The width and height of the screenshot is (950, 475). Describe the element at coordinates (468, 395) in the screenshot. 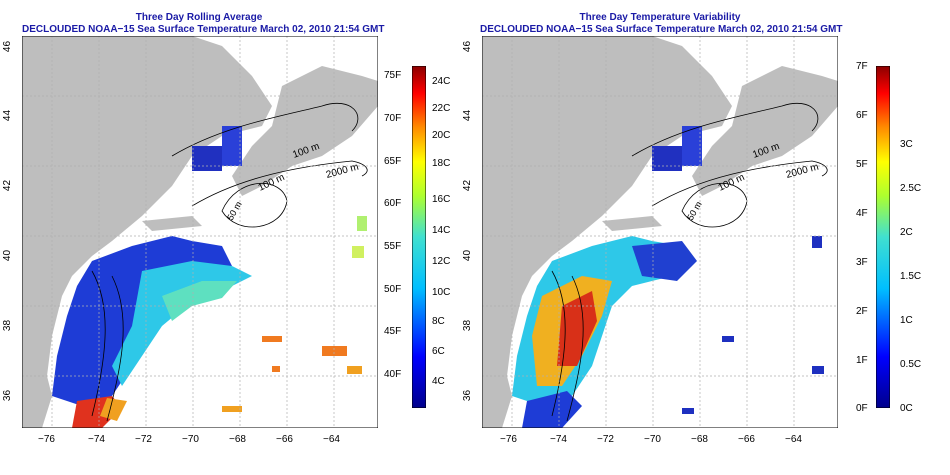

I see `right-lat-tick-36: 36` at that location.